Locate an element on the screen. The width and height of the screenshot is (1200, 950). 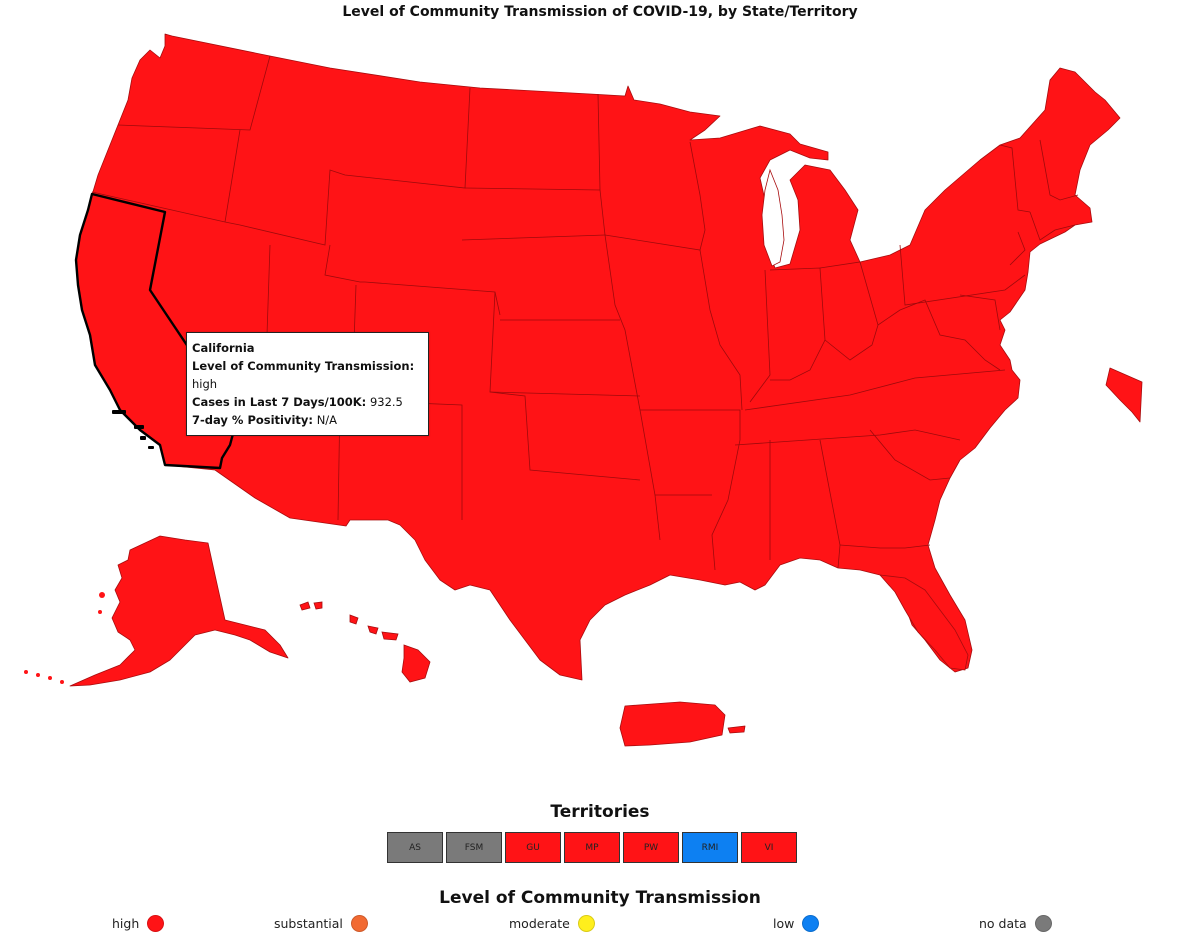
tooltip-state-name: California is located at coordinates (223, 348).